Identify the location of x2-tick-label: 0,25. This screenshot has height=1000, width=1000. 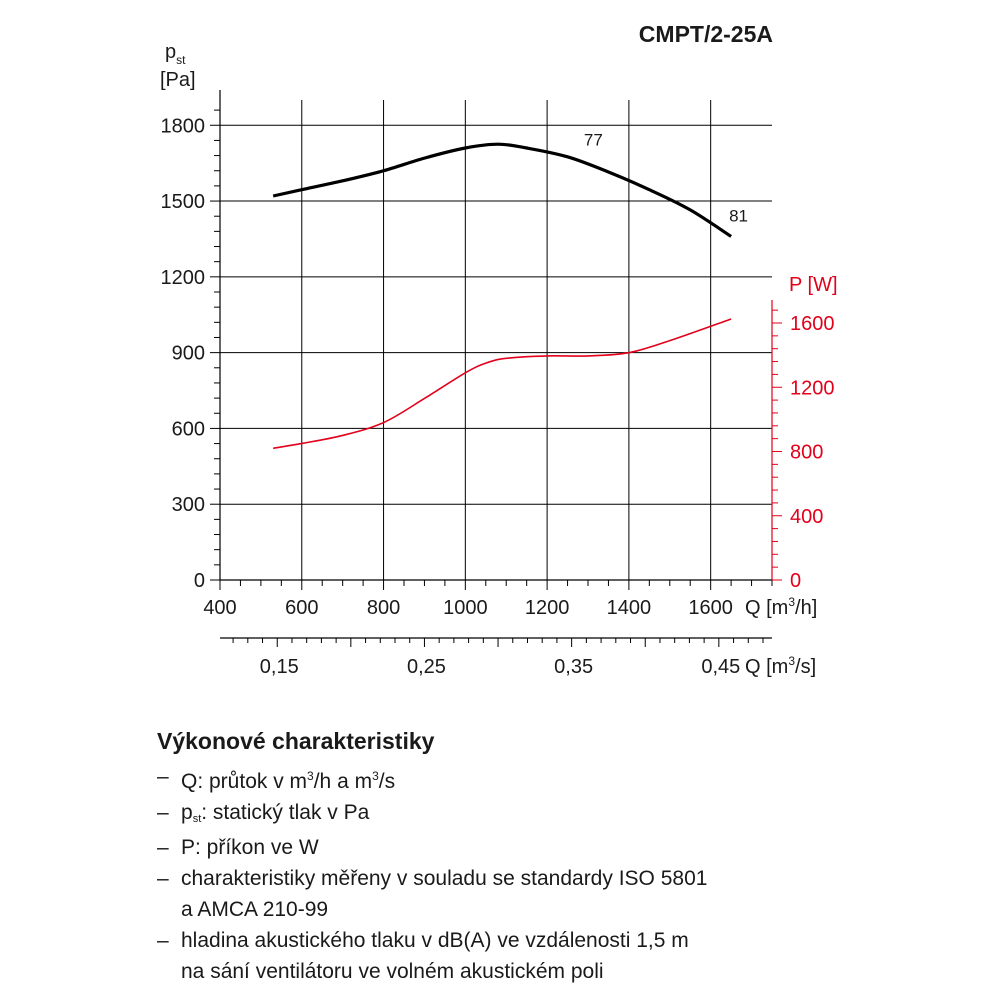
(426, 667).